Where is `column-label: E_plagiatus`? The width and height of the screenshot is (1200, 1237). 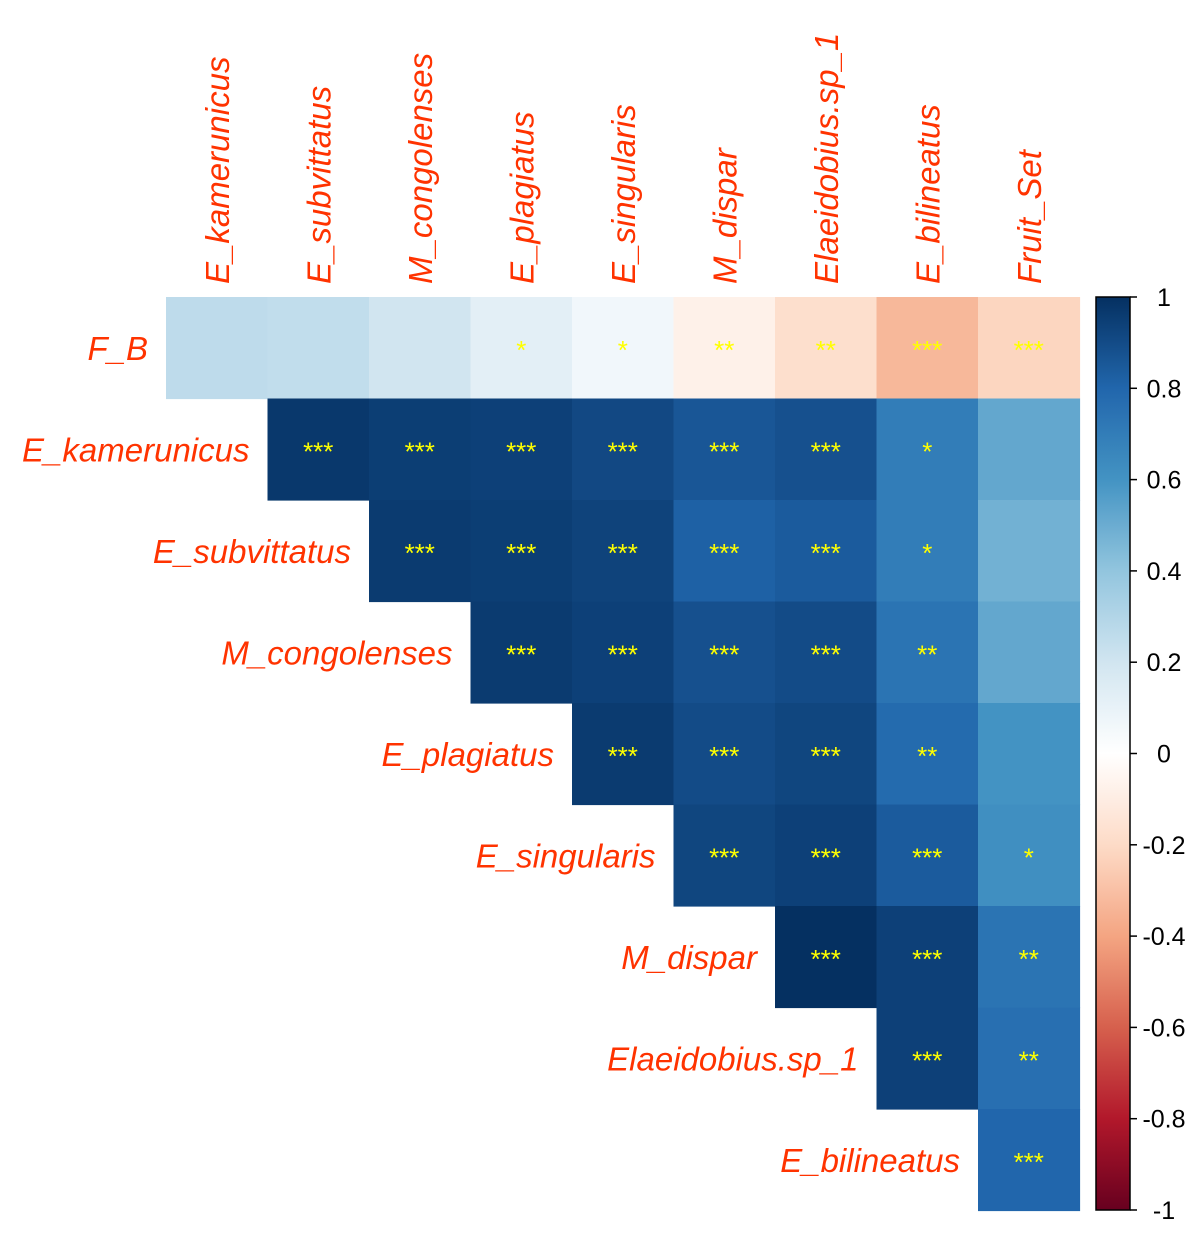 column-label: E_plagiatus is located at coordinates (521, 198).